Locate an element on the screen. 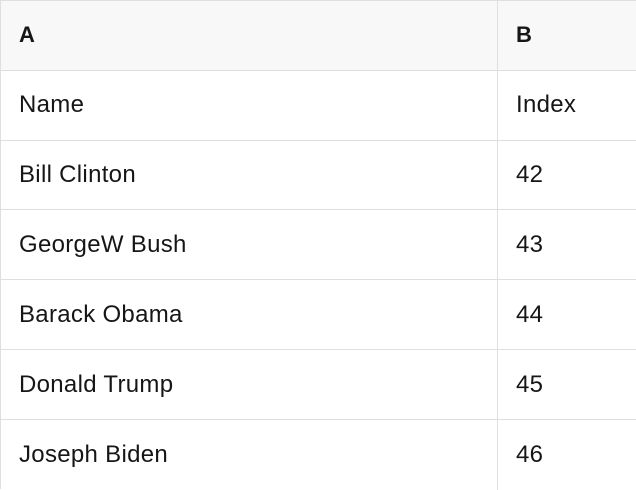 The height and width of the screenshot is (490, 636). table-cell: Bill Clinton is located at coordinates (249, 175).